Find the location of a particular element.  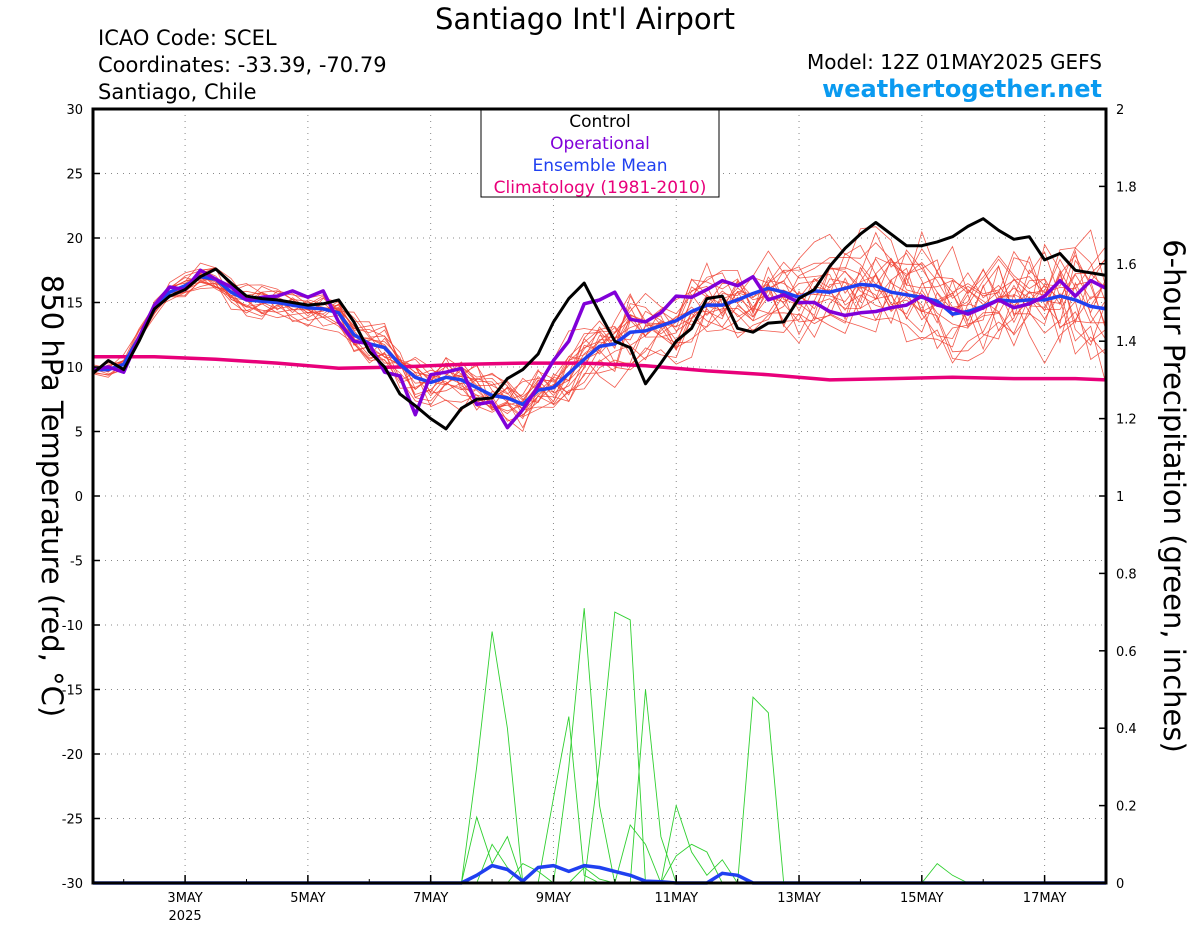

y-right-tick-label: 0 is located at coordinates (1120, 884).